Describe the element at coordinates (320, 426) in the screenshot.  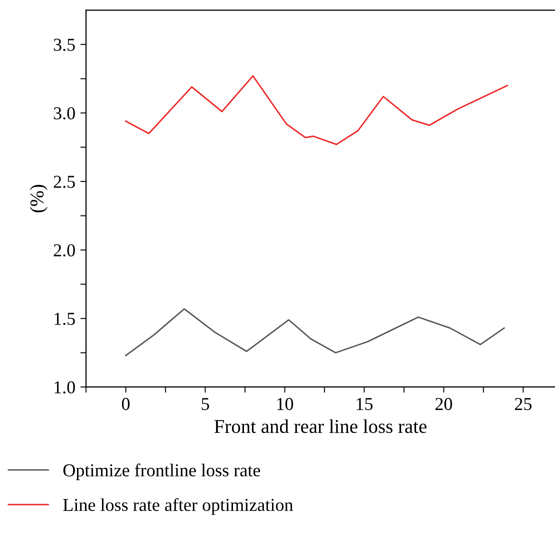
I see `x-axis-title: Front and rear line loss rate` at that location.